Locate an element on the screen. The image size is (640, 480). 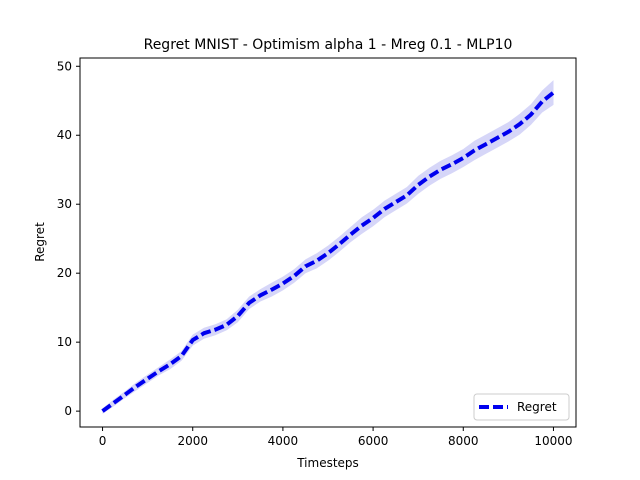
x-axis-ticks: 0 2000 4000 6000 8000 10000 is located at coordinates (336, 437).